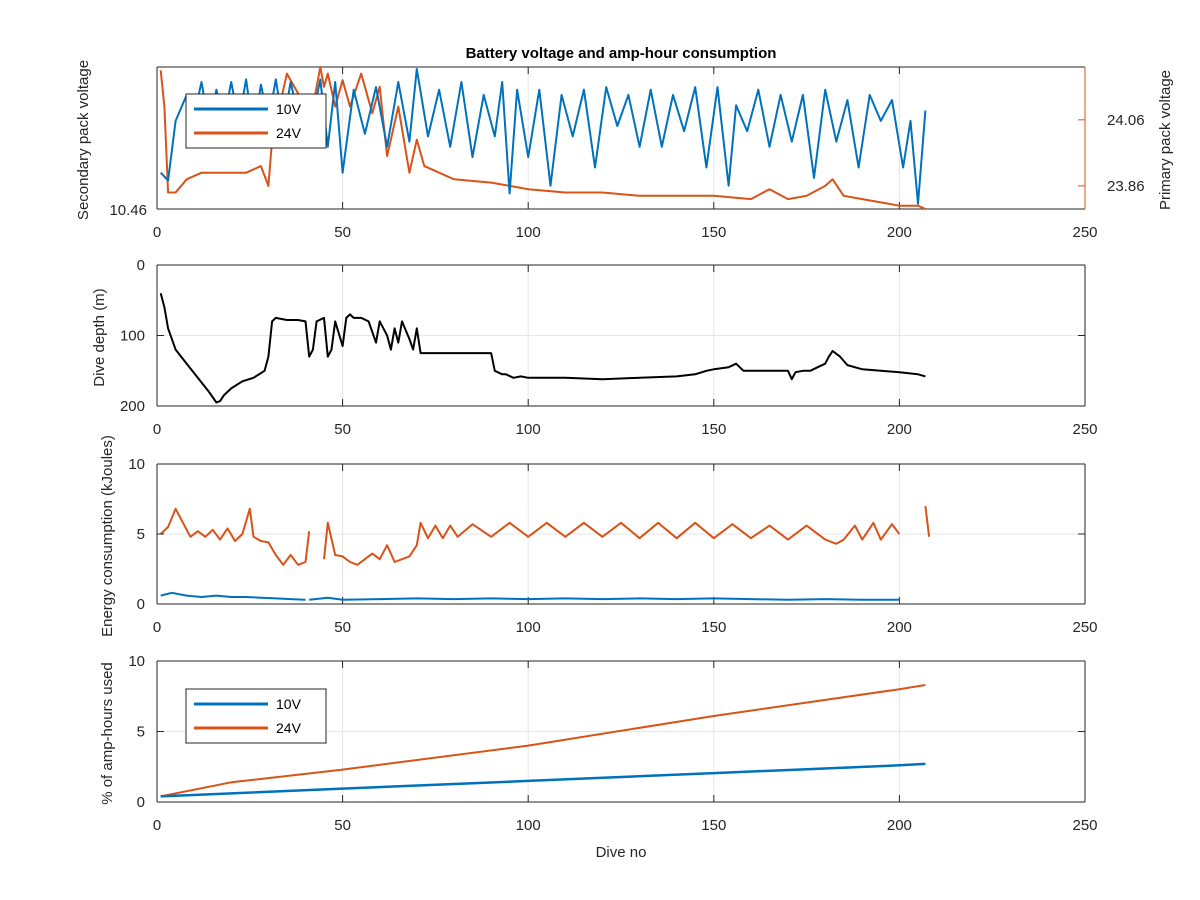 The image size is (1200, 900). What do you see at coordinates (128, 210) in the screenshot?
I see `y-tick-label-left: 10.46` at bounding box center [128, 210].